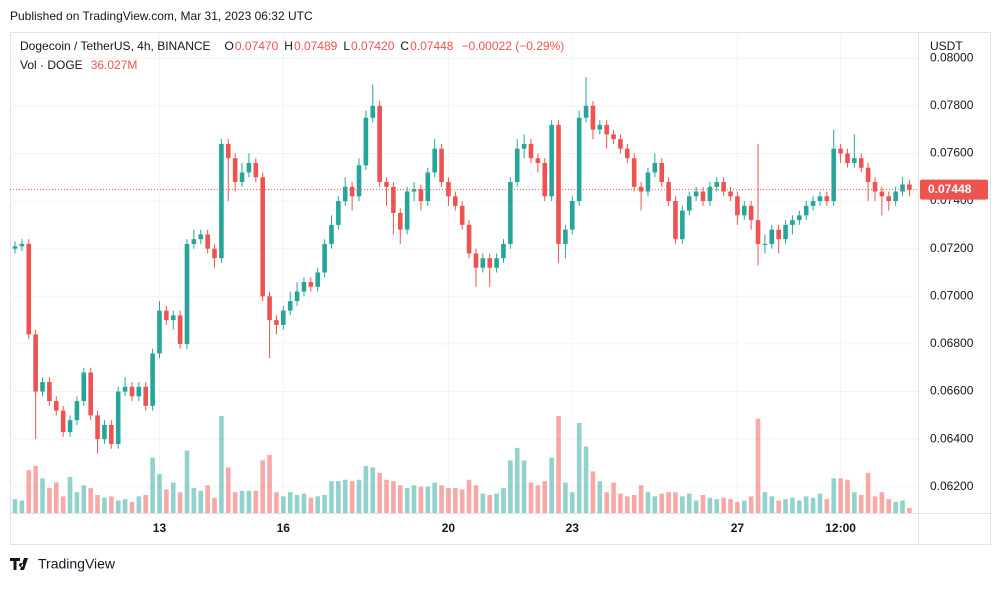 The height and width of the screenshot is (589, 1002). I want to click on x-tick-label: 27, so click(738, 528).